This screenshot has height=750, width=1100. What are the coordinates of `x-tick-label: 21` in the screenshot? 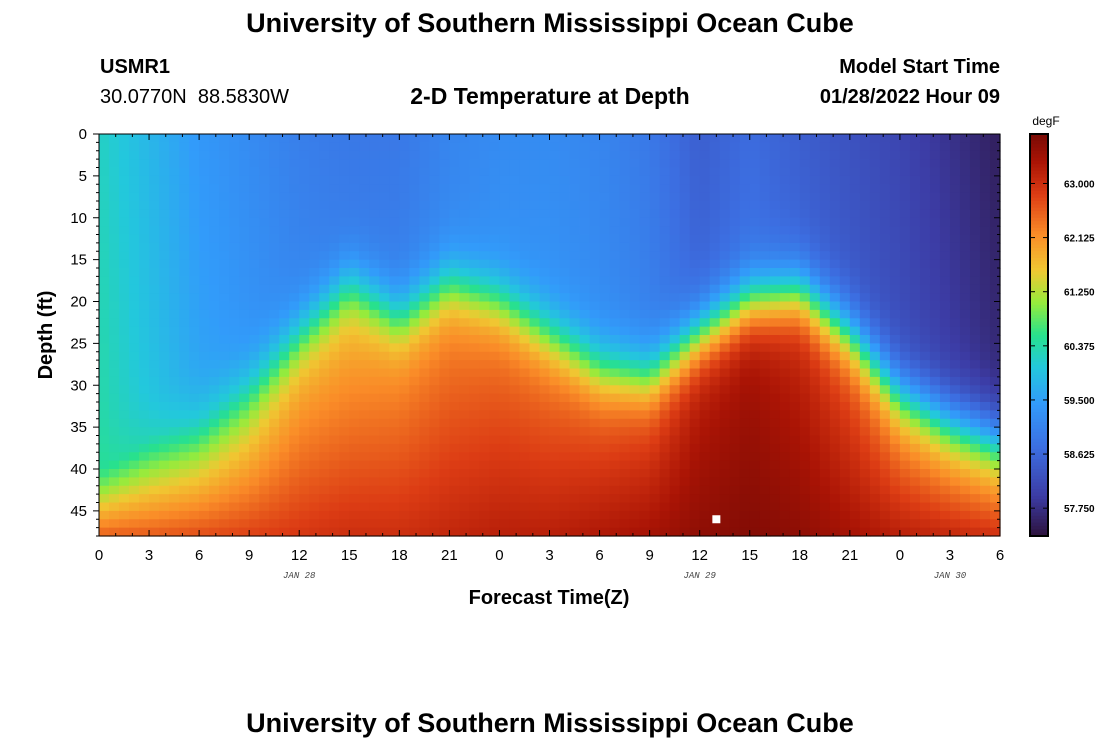 It's located at (449, 555).